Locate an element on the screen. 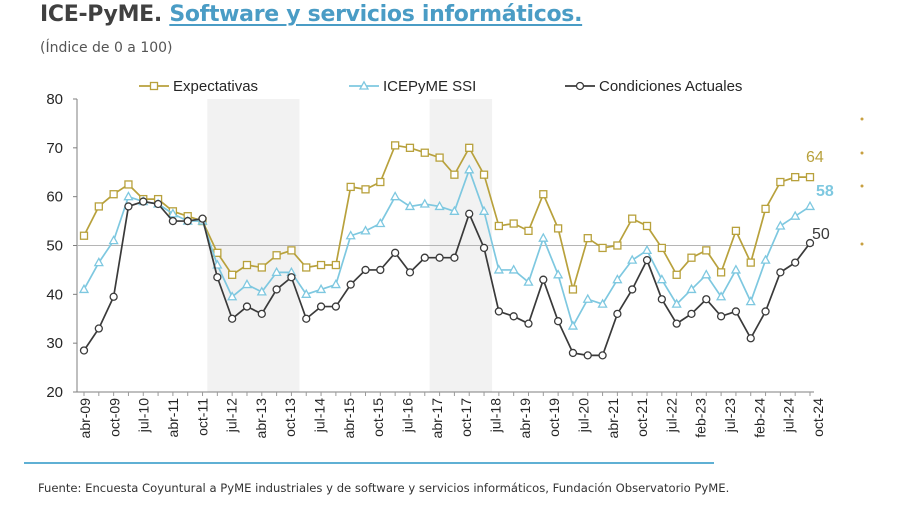 The image size is (900, 505). chart-subtitle: (Índice de 0 a 100) is located at coordinates (106, 48).